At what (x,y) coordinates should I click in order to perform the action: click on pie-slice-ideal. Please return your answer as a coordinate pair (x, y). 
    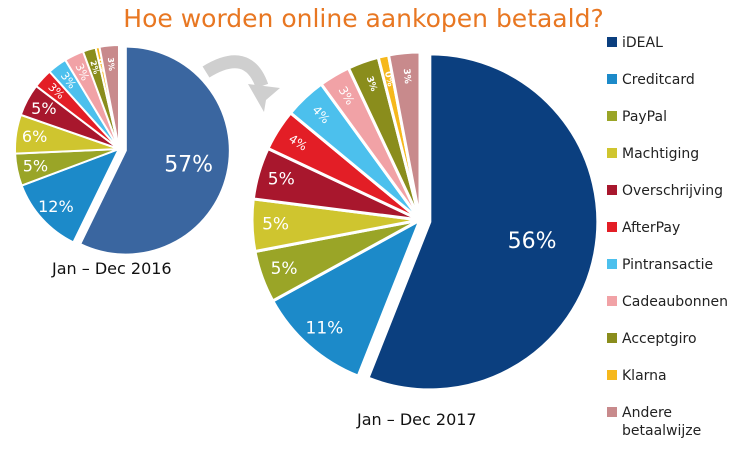
    Looking at the image, I should click on (154, 150).